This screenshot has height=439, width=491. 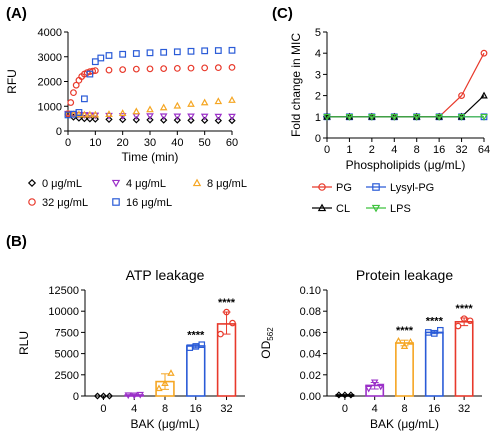 I want to click on chart-title: Protein leakage, so click(x=405, y=275).